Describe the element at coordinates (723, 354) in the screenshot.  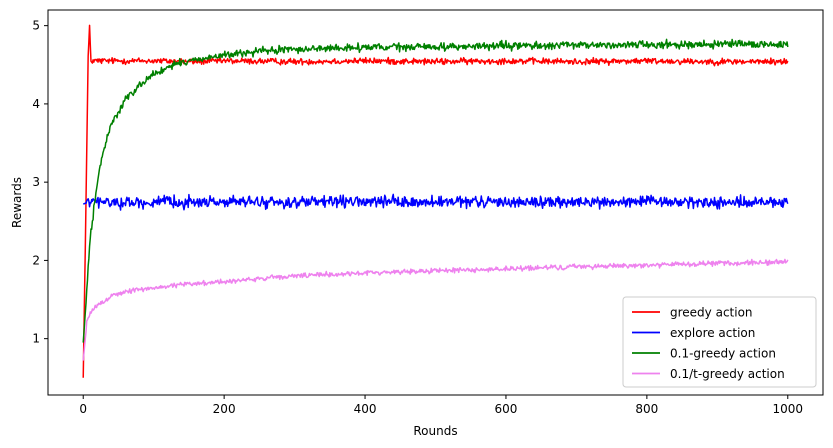
I see `legend-label: 0.1-greedy action` at that location.